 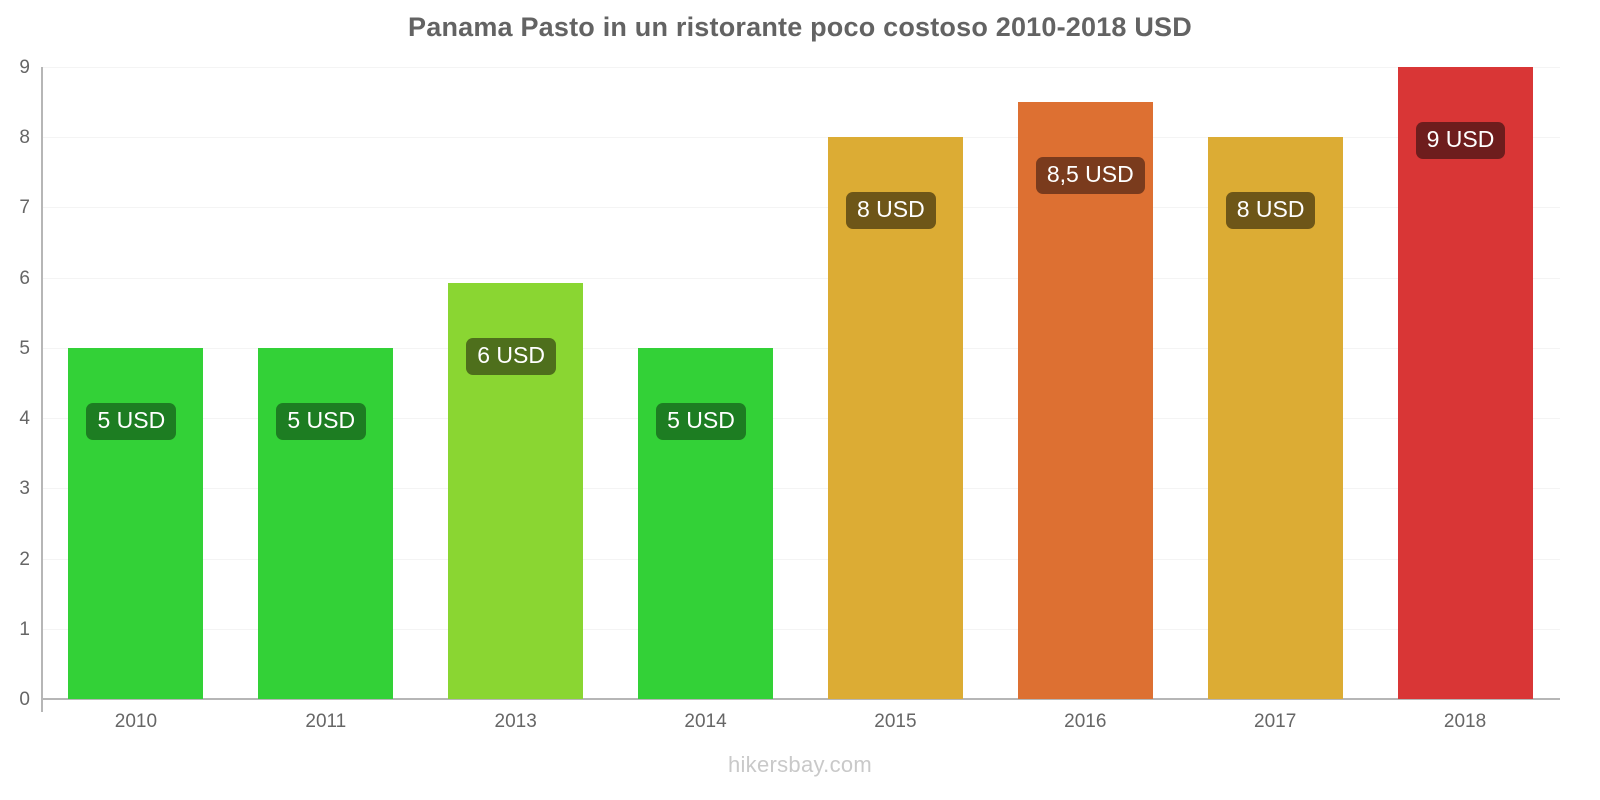 I want to click on x-axis-tick-label: 2010, so click(x=136, y=721).